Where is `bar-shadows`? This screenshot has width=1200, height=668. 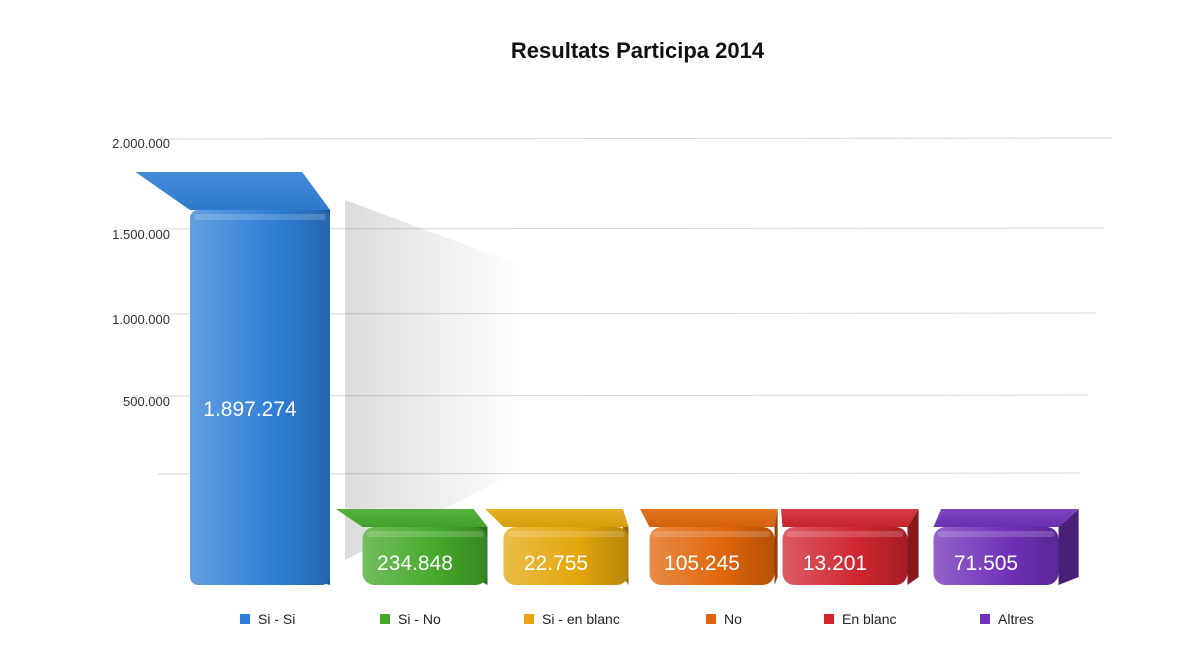
bar-shadows is located at coordinates (432, 380).